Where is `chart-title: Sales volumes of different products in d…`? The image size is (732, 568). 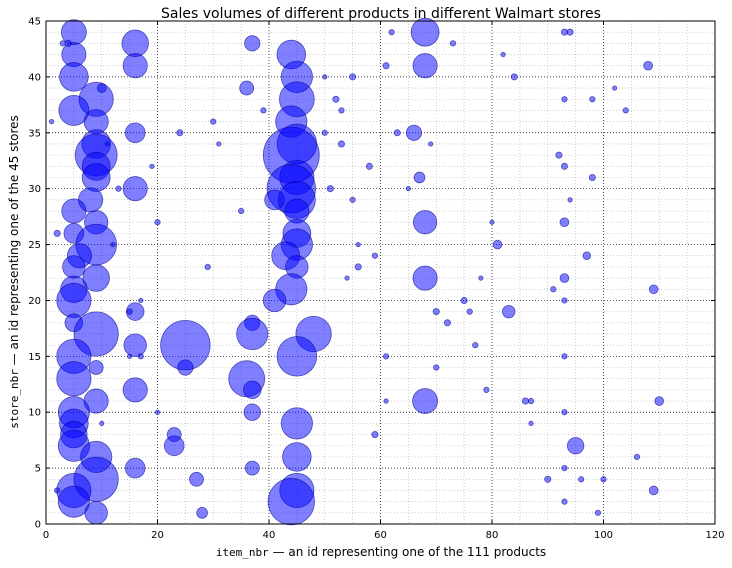 chart-title: Sales volumes of different products in d… is located at coordinates (381, 14).